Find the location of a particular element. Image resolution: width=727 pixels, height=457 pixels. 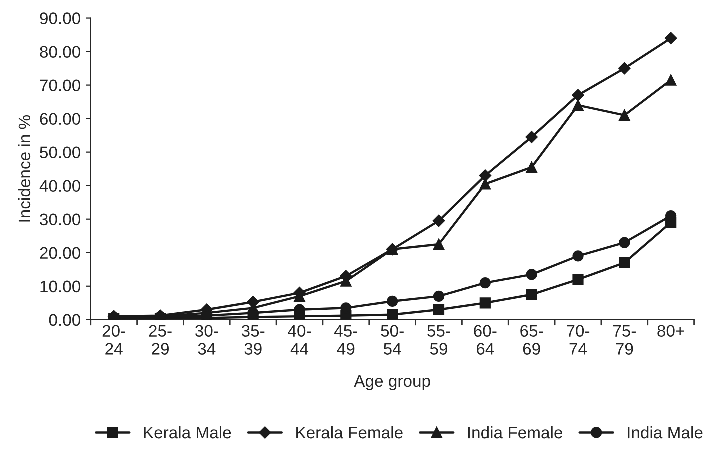

y-tick-label: 0.00 is located at coordinates (65, 320).